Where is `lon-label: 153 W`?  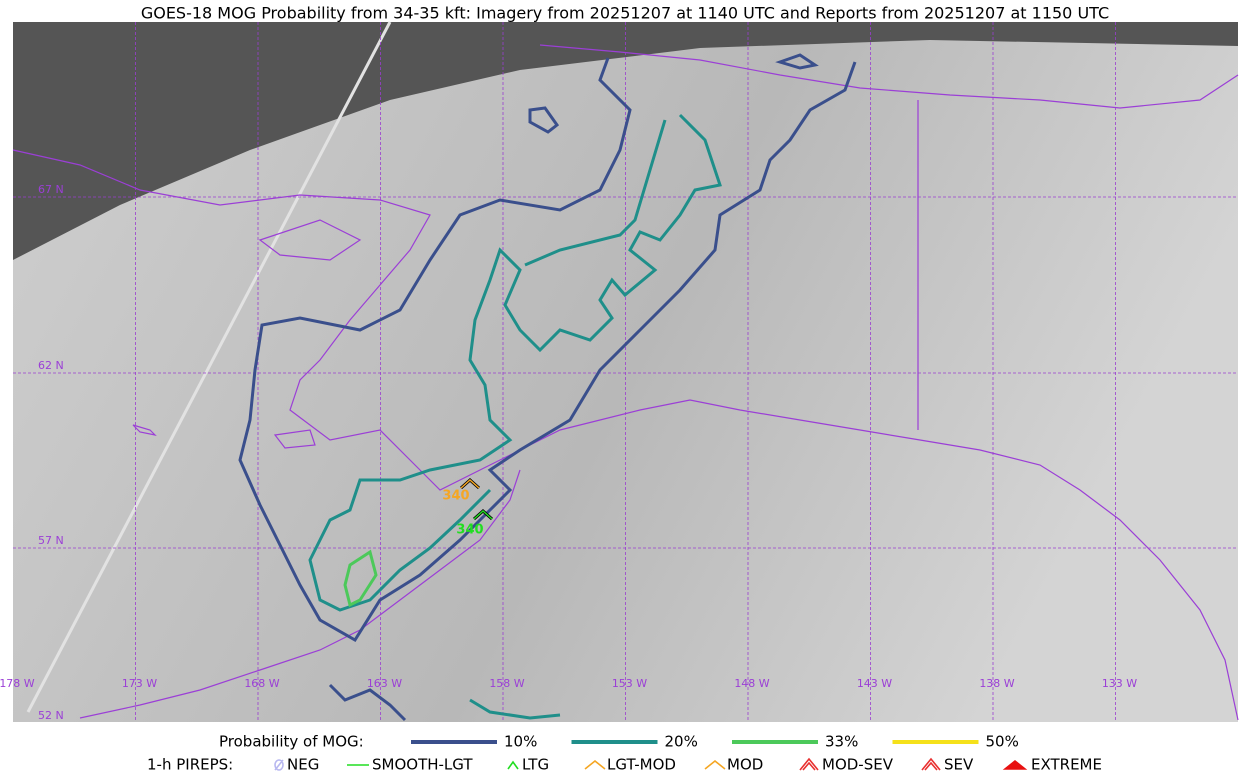 lon-label: 153 W is located at coordinates (629, 683).